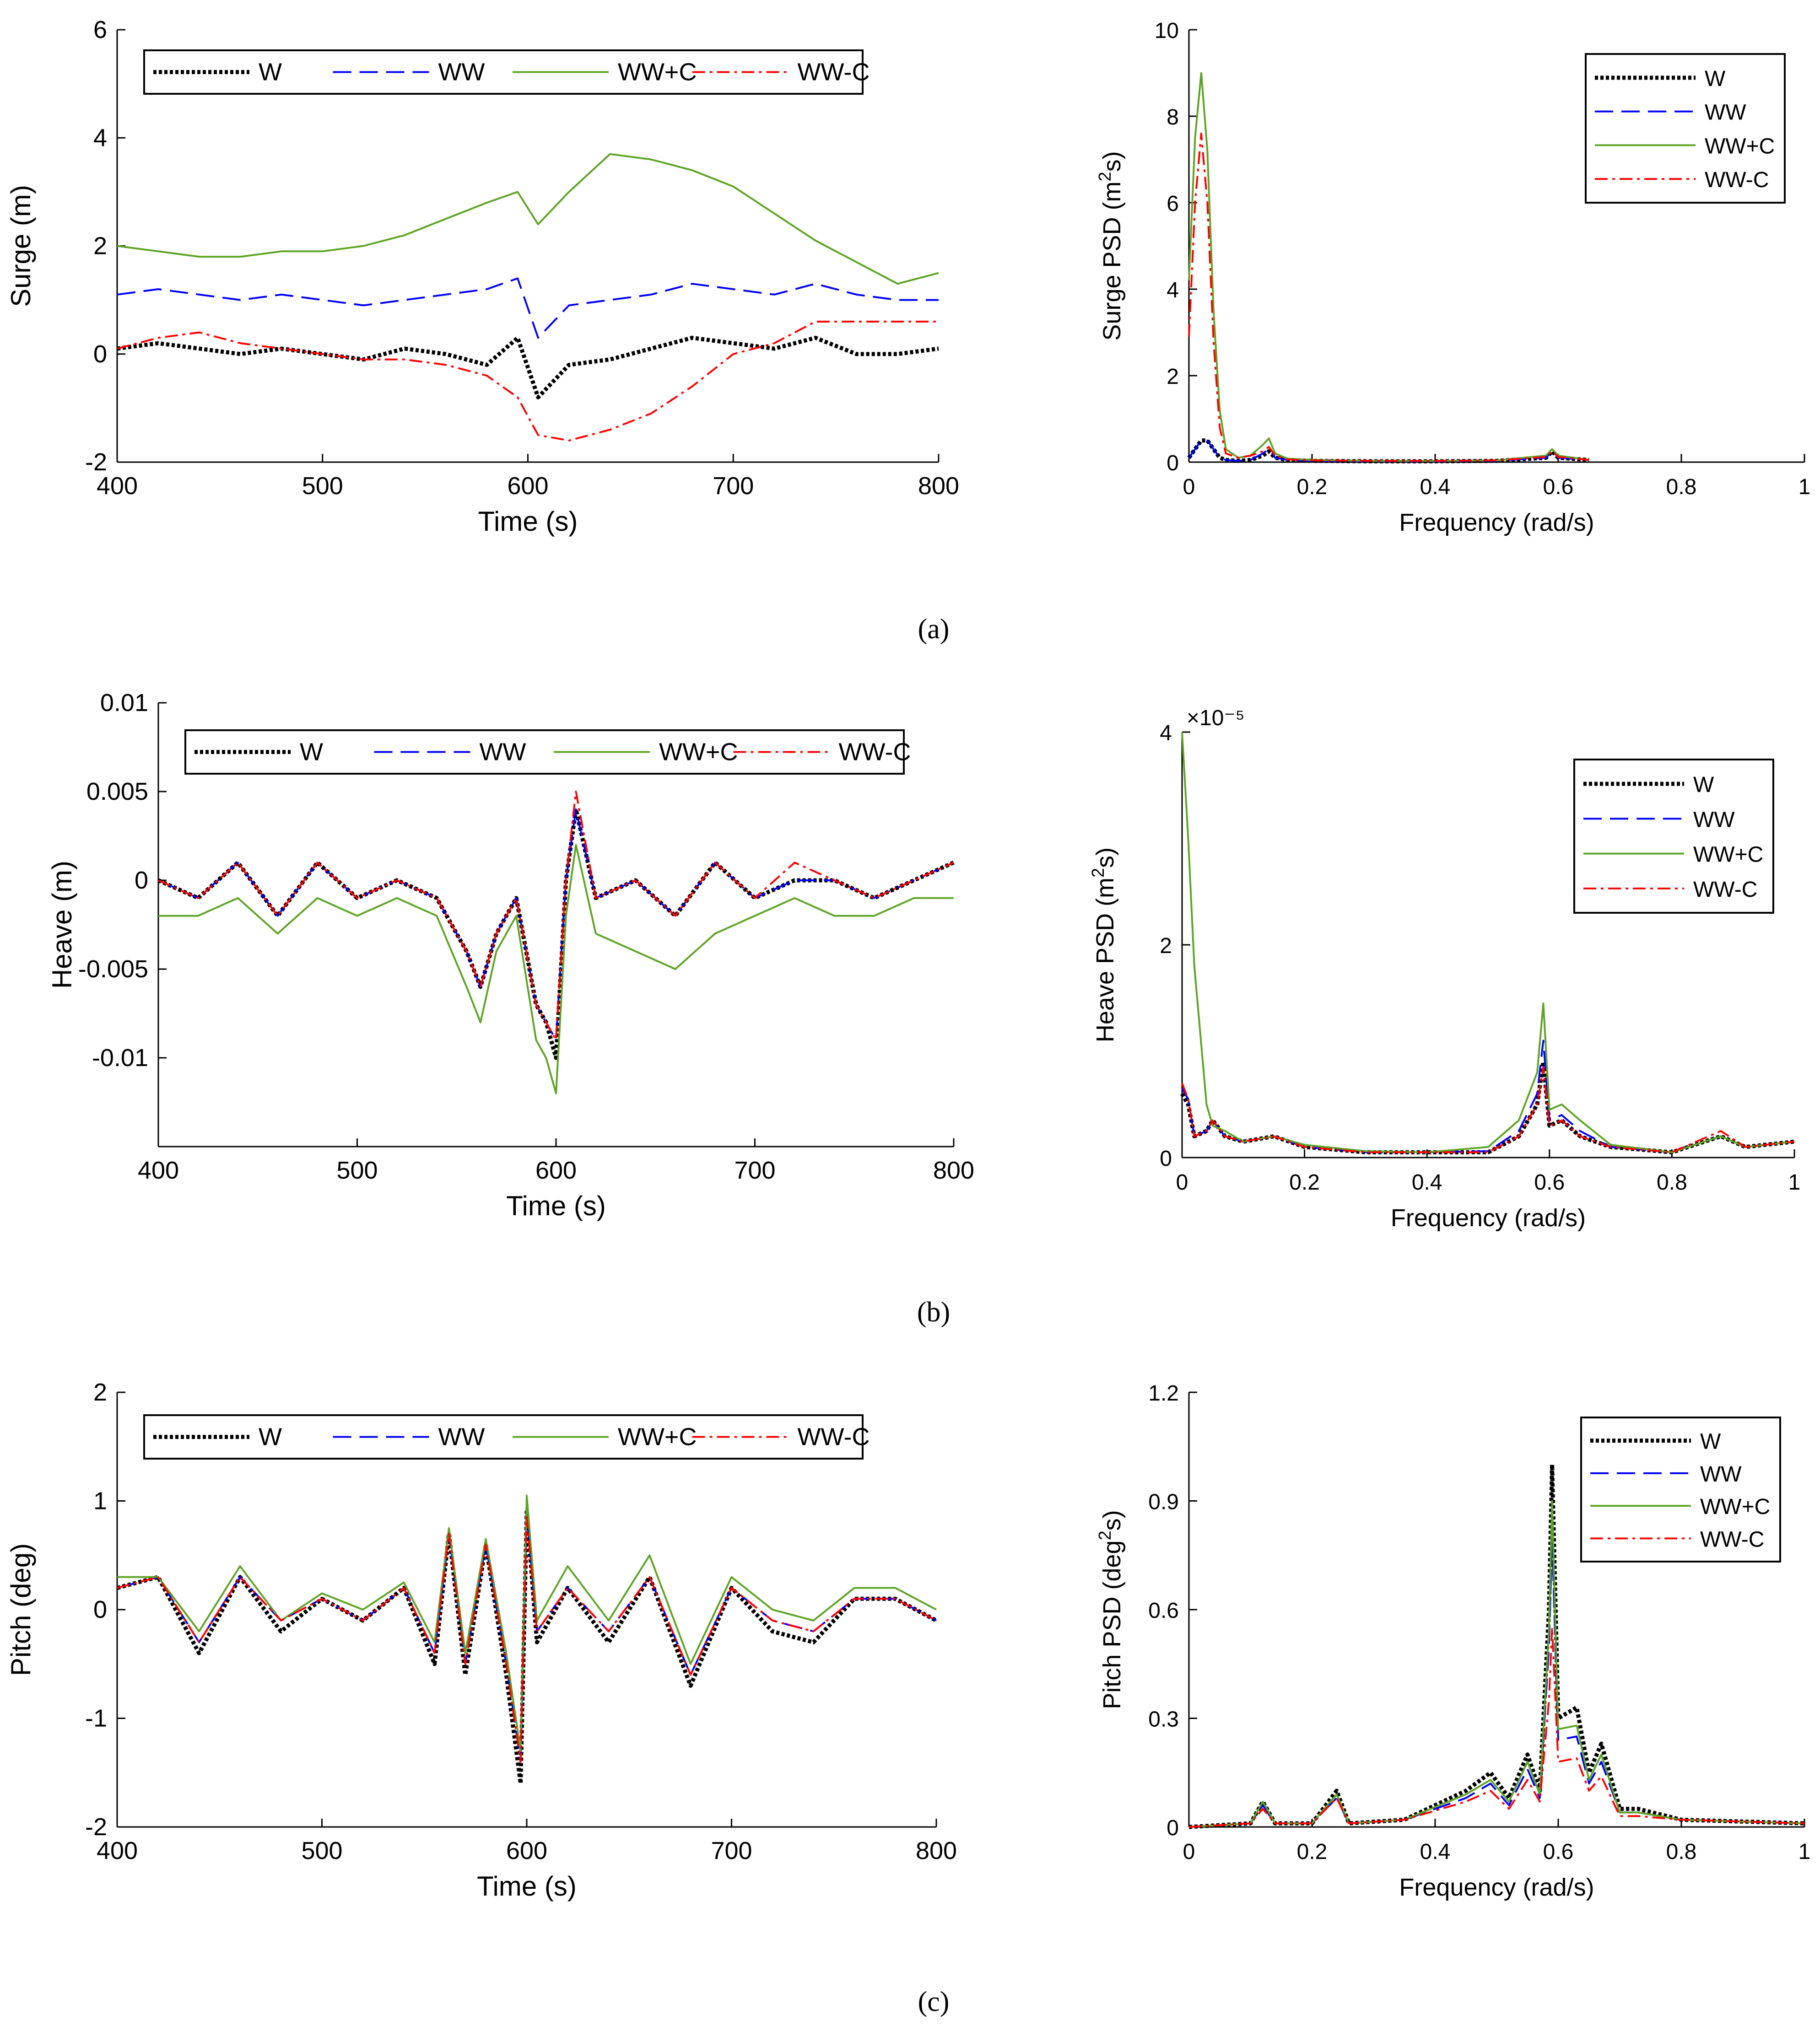 The width and height of the screenshot is (1820, 2026). I want to click on y-axis-label: Heave PSD (m2s), so click(1104, 944).